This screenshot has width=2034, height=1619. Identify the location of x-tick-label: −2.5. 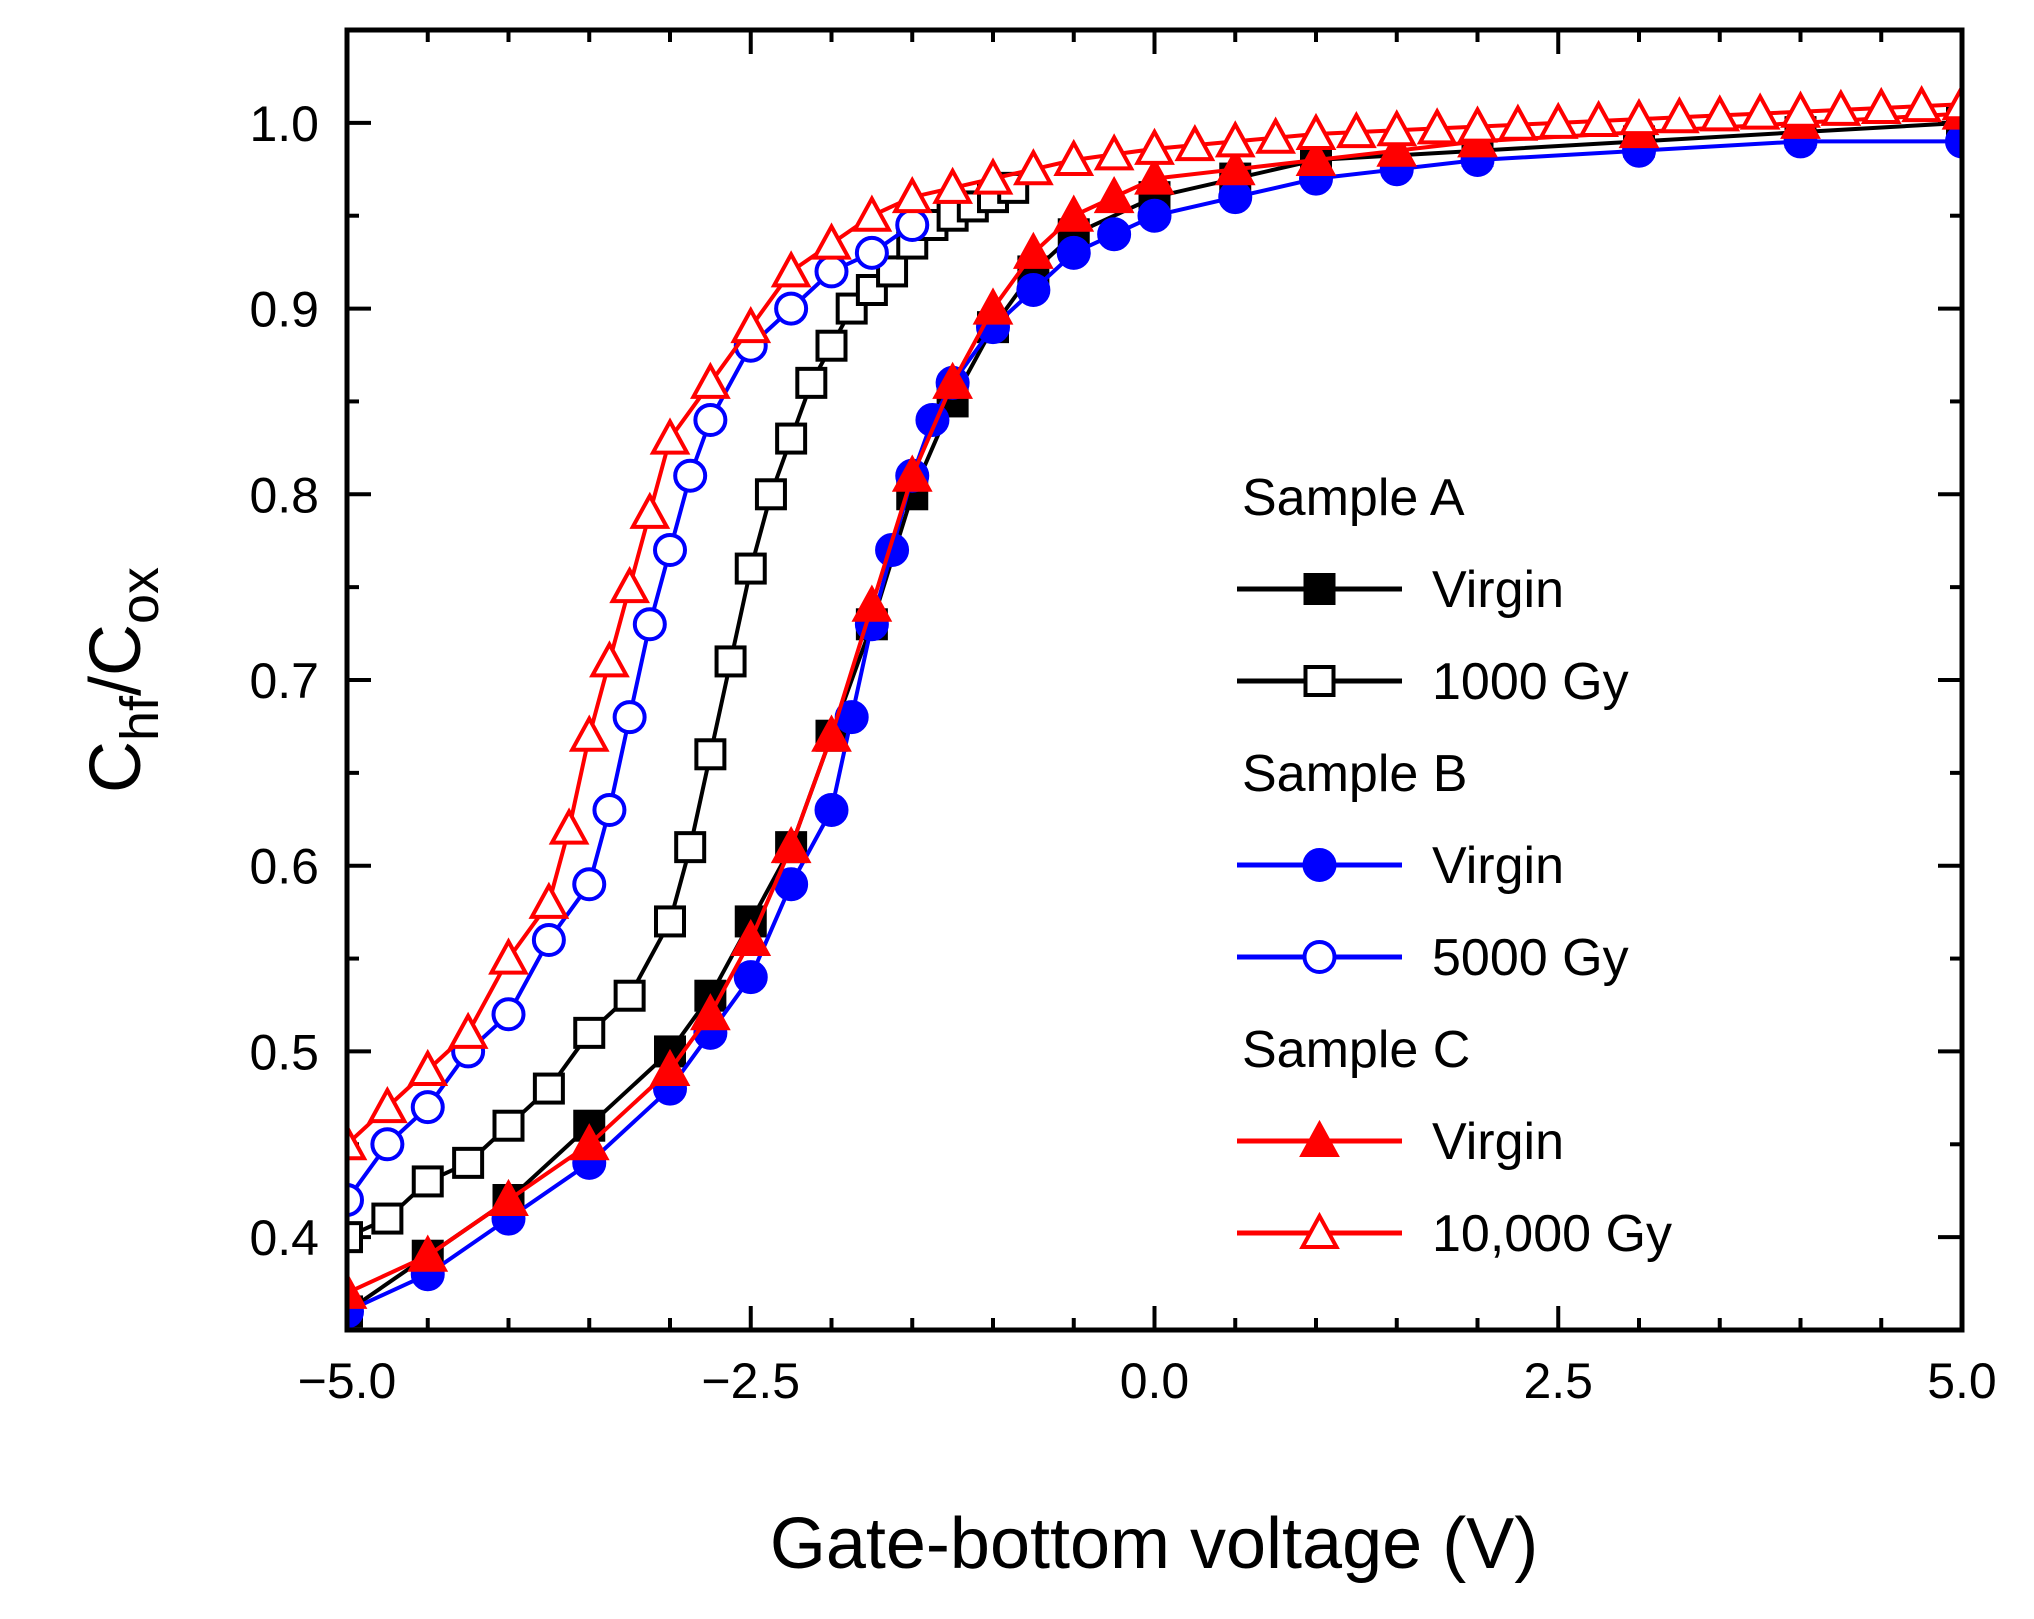
(750, 1381).